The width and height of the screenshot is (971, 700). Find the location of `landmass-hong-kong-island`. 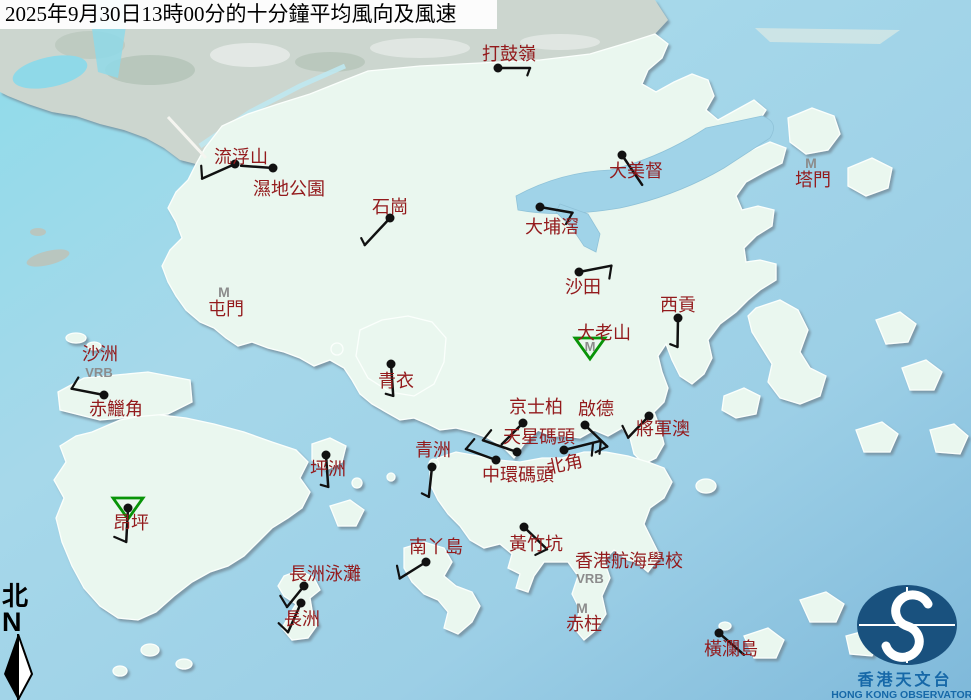

landmass-hong-kong-island is located at coordinates (551, 546).